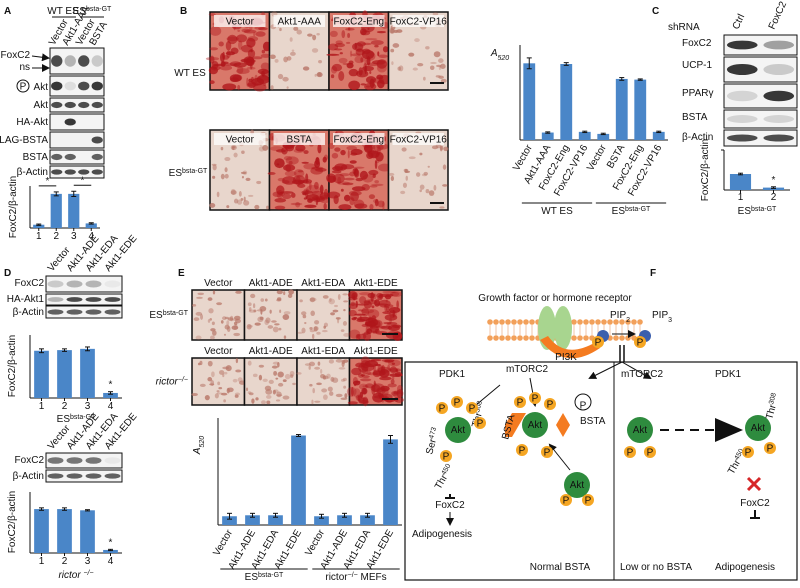  I want to click on diagram-label: Adipogenesis, so click(745, 567).